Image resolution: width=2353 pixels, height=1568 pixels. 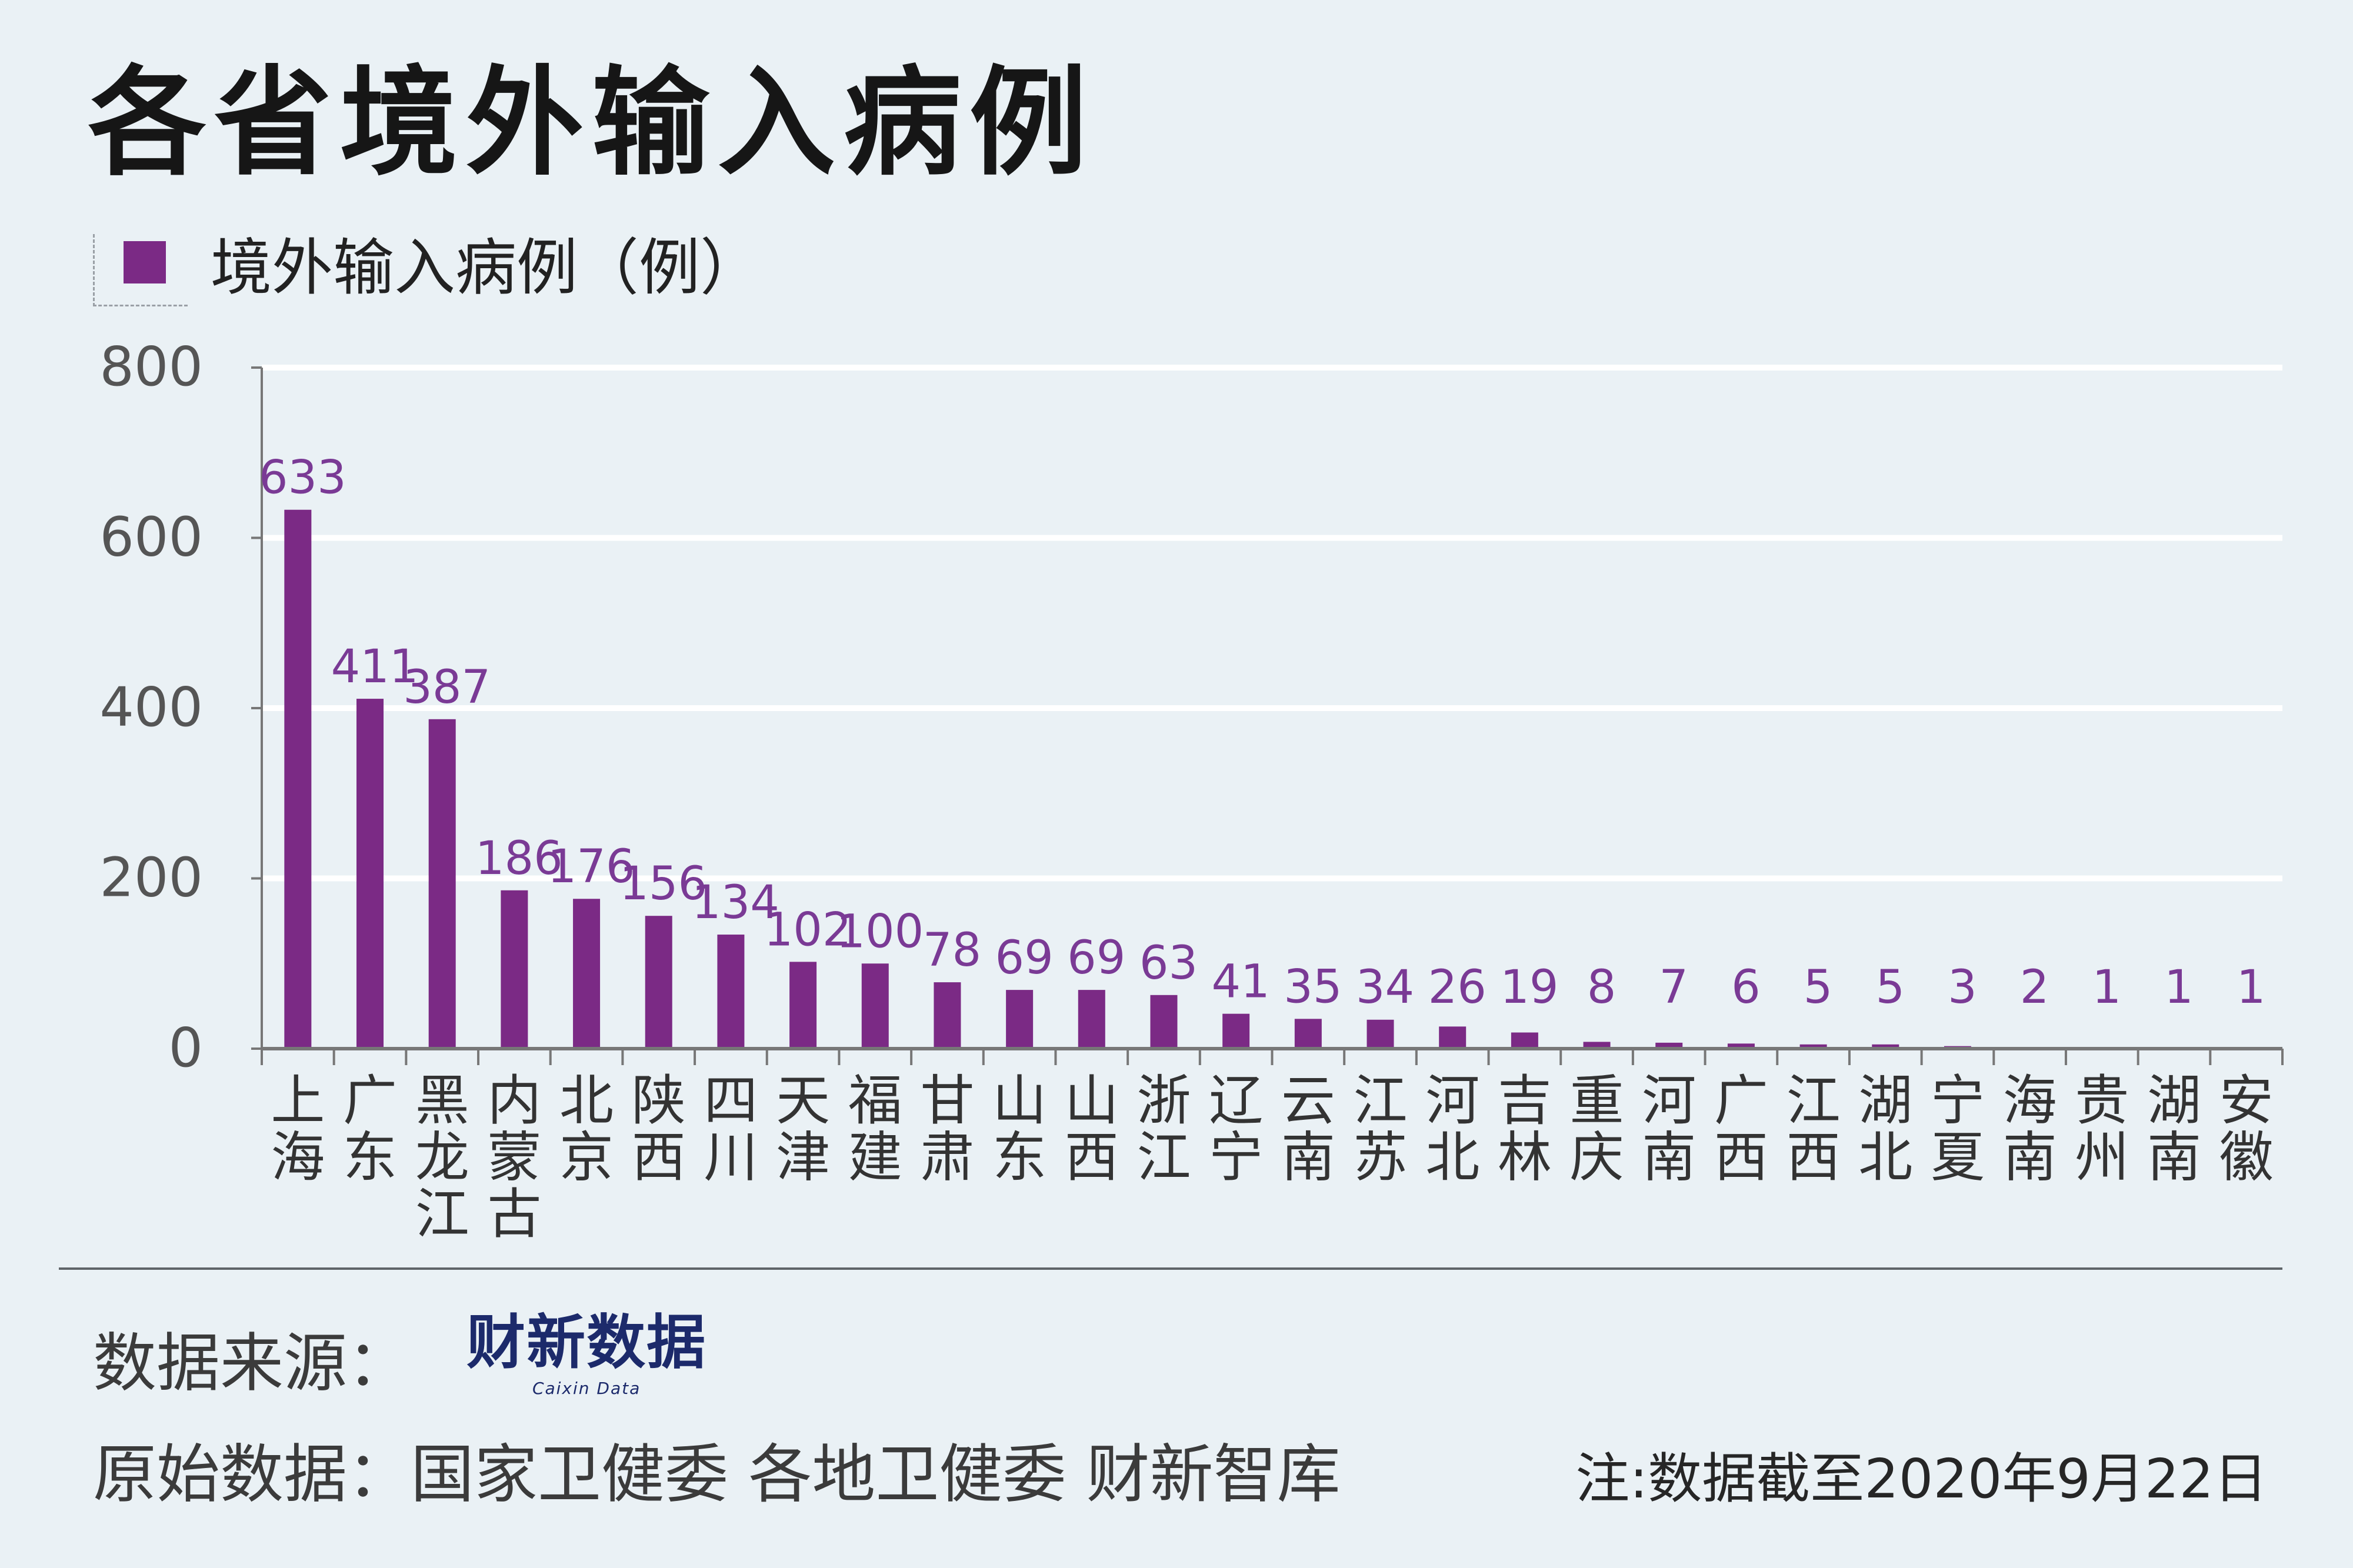 What do you see at coordinates (185, 1047) in the screenshot?
I see `y-tick-label: 0` at bounding box center [185, 1047].